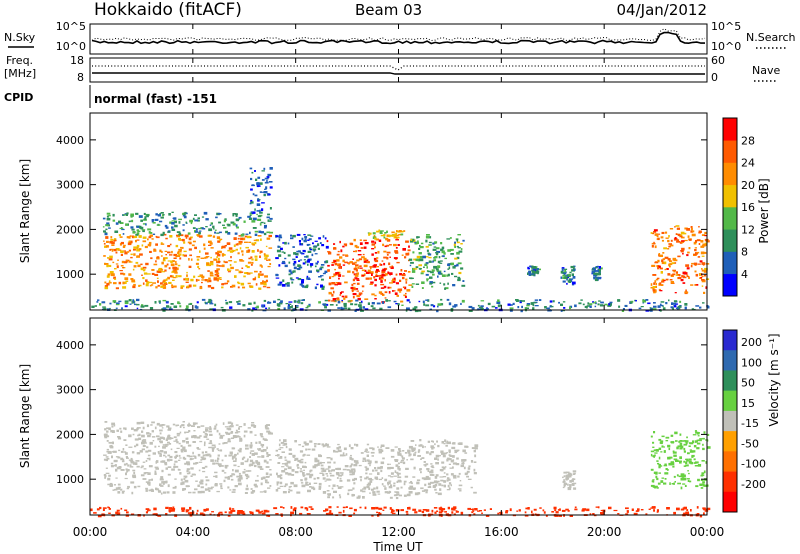  Describe the element at coordinates (750, 443) in the screenshot. I see `velocity-colorbar-tick: -50` at that location.